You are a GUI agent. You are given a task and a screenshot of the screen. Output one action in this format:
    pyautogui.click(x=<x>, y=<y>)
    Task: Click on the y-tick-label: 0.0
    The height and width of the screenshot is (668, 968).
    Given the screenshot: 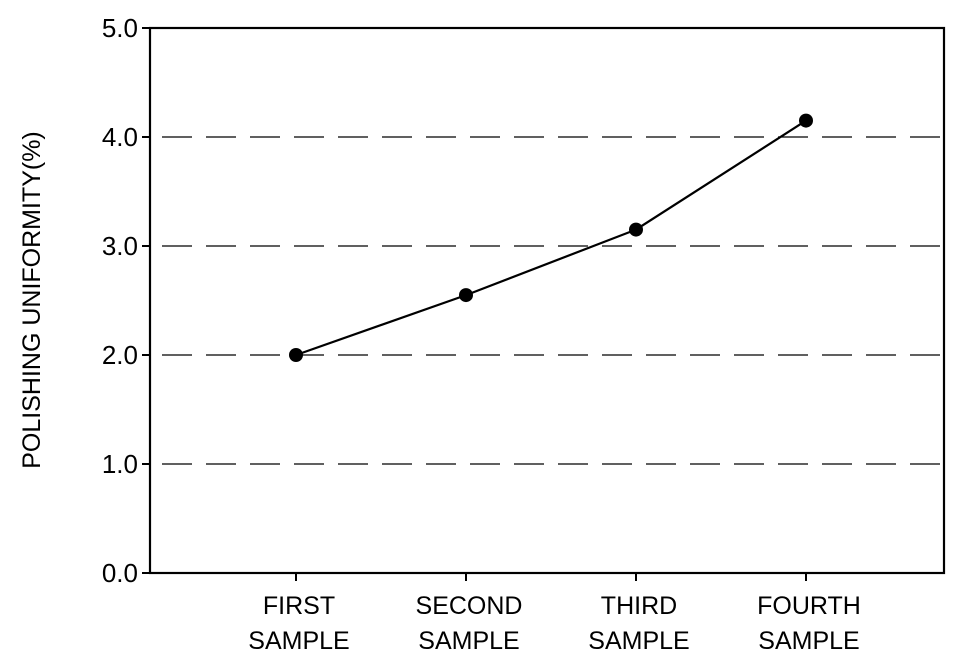 What is the action you would take?
    pyautogui.click(x=120, y=573)
    